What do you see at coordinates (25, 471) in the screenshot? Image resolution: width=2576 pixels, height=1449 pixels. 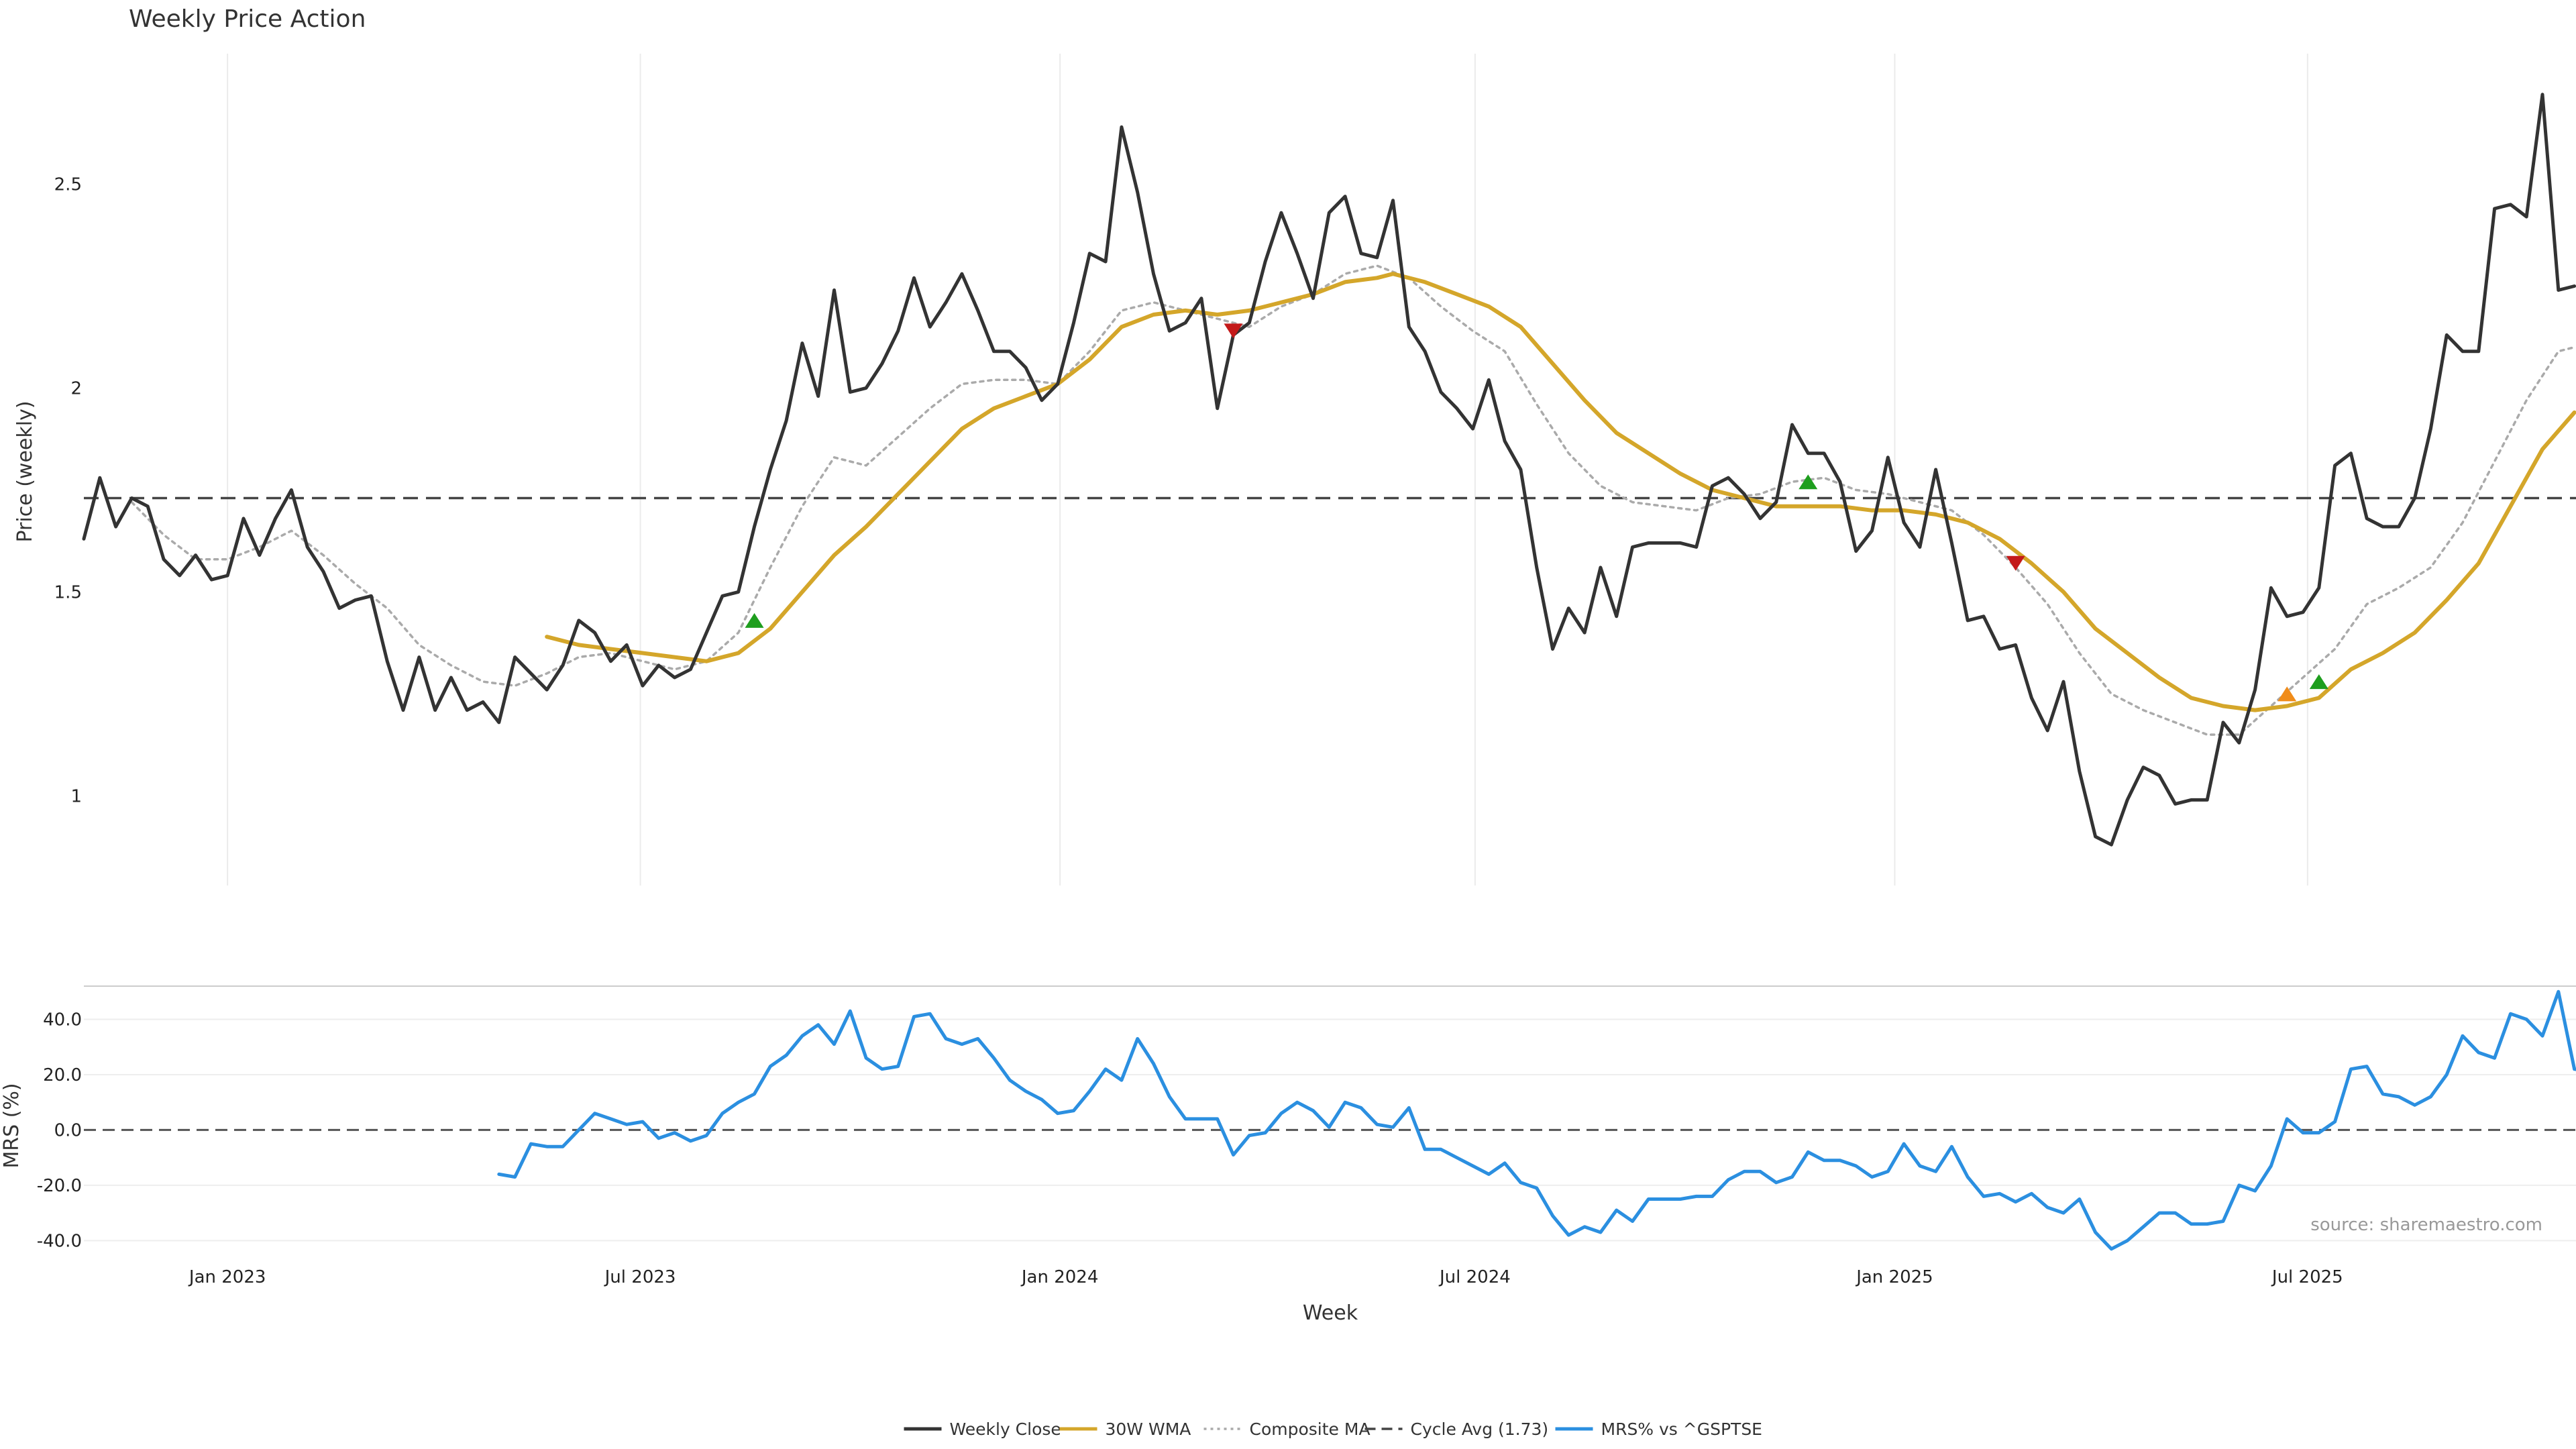 I see `price-y-axis-label: Price (weekly)` at bounding box center [25, 471].